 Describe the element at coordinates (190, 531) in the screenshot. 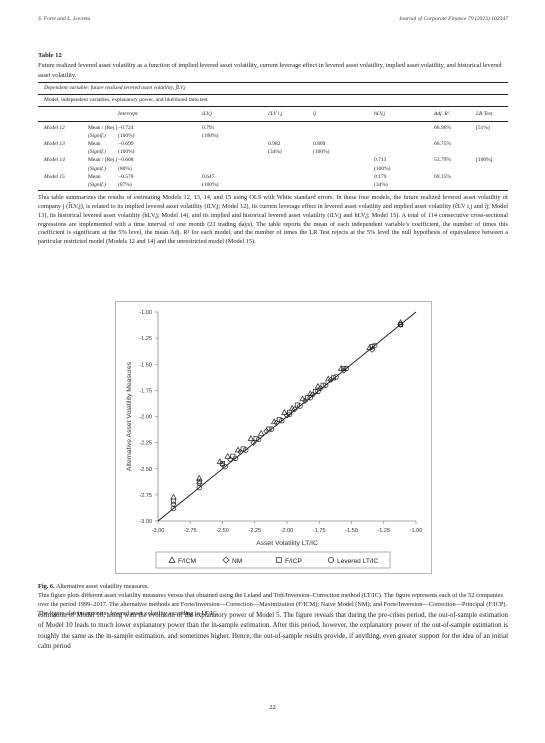

I see `x-tick-label: -2.75` at that location.